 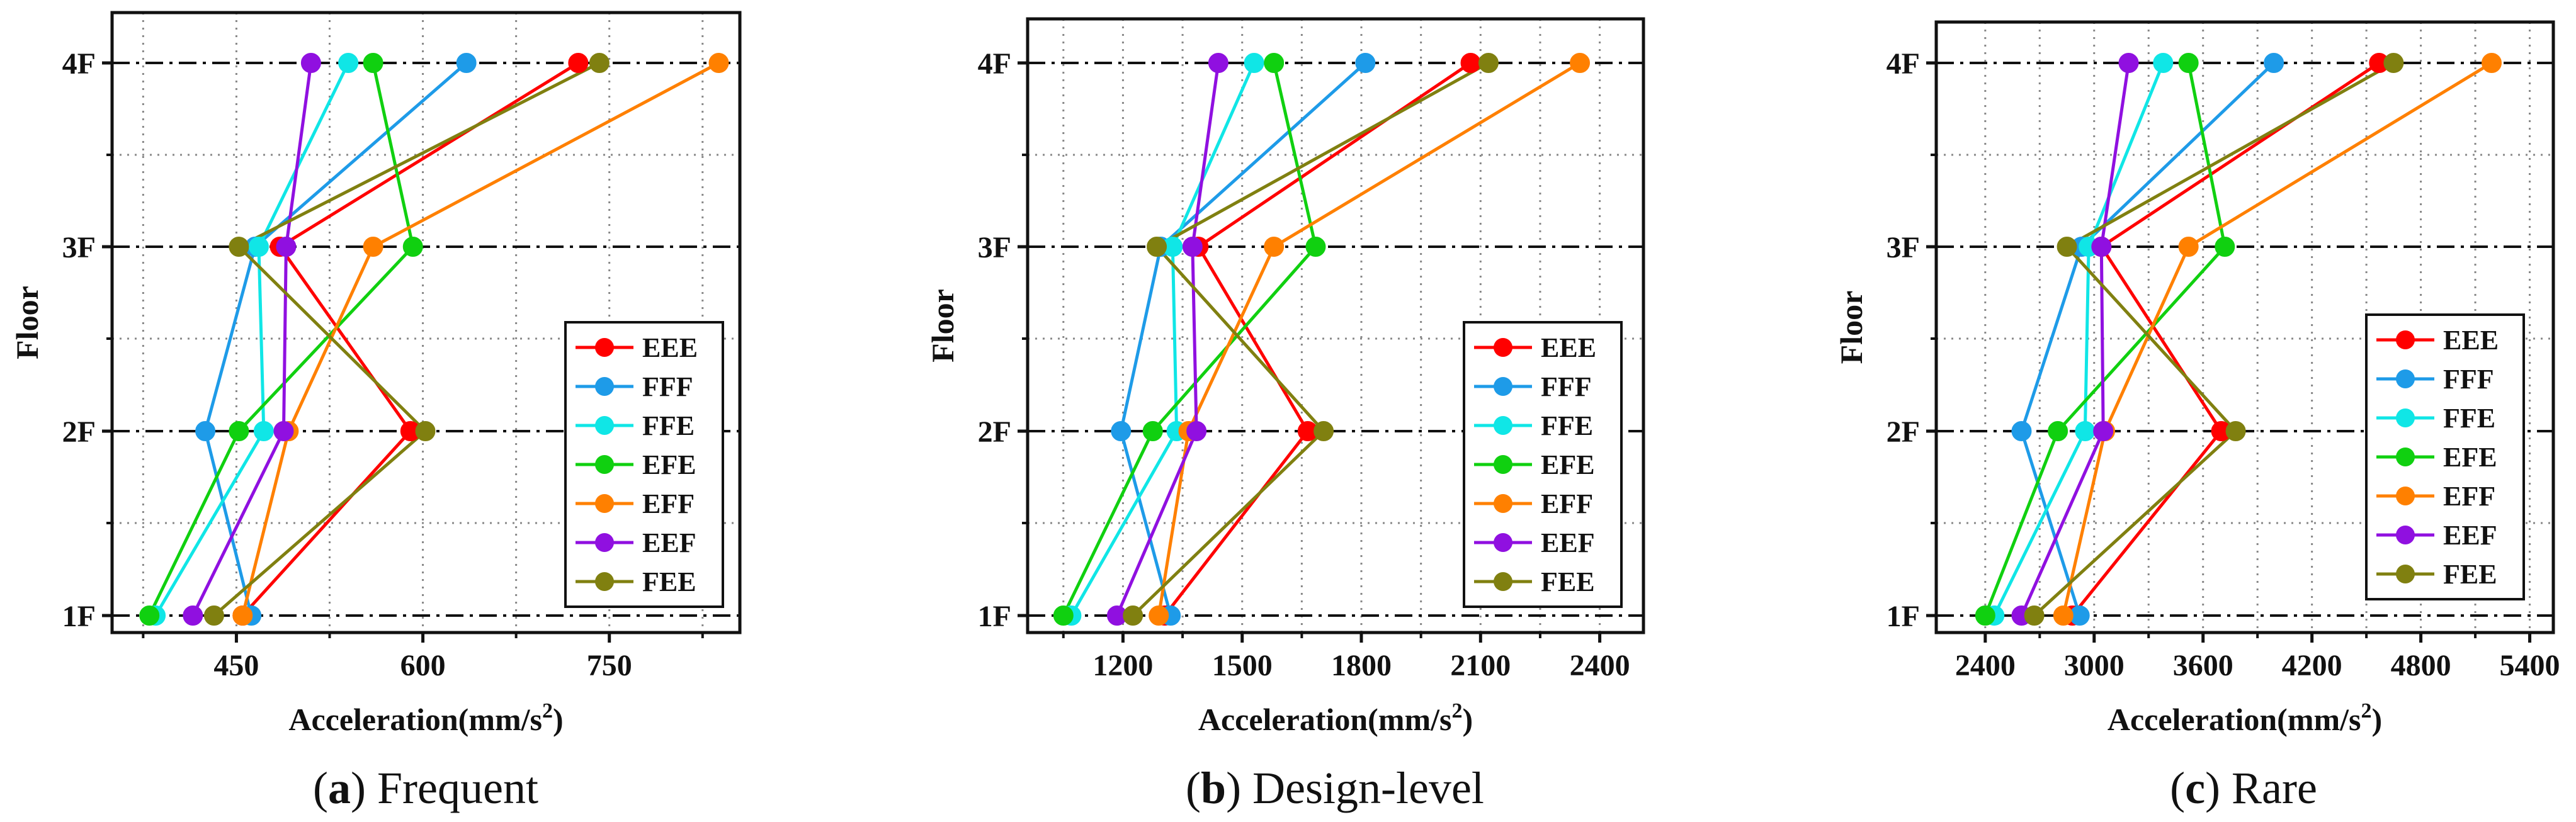 What do you see at coordinates (2203, 666) in the screenshot?
I see `x-tick-label: 3600` at bounding box center [2203, 666].